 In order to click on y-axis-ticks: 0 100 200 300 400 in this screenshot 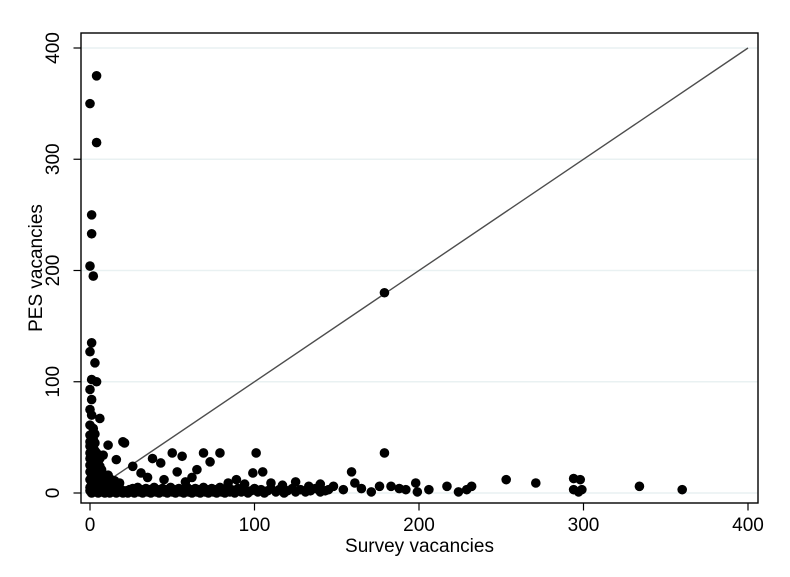, I will do `click(62, 265)`.